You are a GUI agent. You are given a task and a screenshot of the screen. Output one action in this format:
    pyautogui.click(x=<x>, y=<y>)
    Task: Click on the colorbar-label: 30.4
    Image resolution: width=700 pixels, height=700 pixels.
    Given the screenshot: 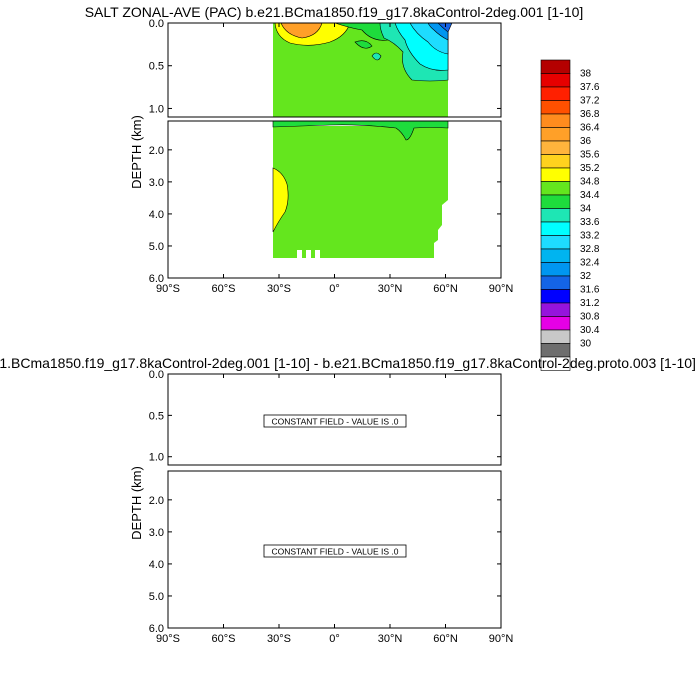 What is the action you would take?
    pyautogui.click(x=590, y=330)
    